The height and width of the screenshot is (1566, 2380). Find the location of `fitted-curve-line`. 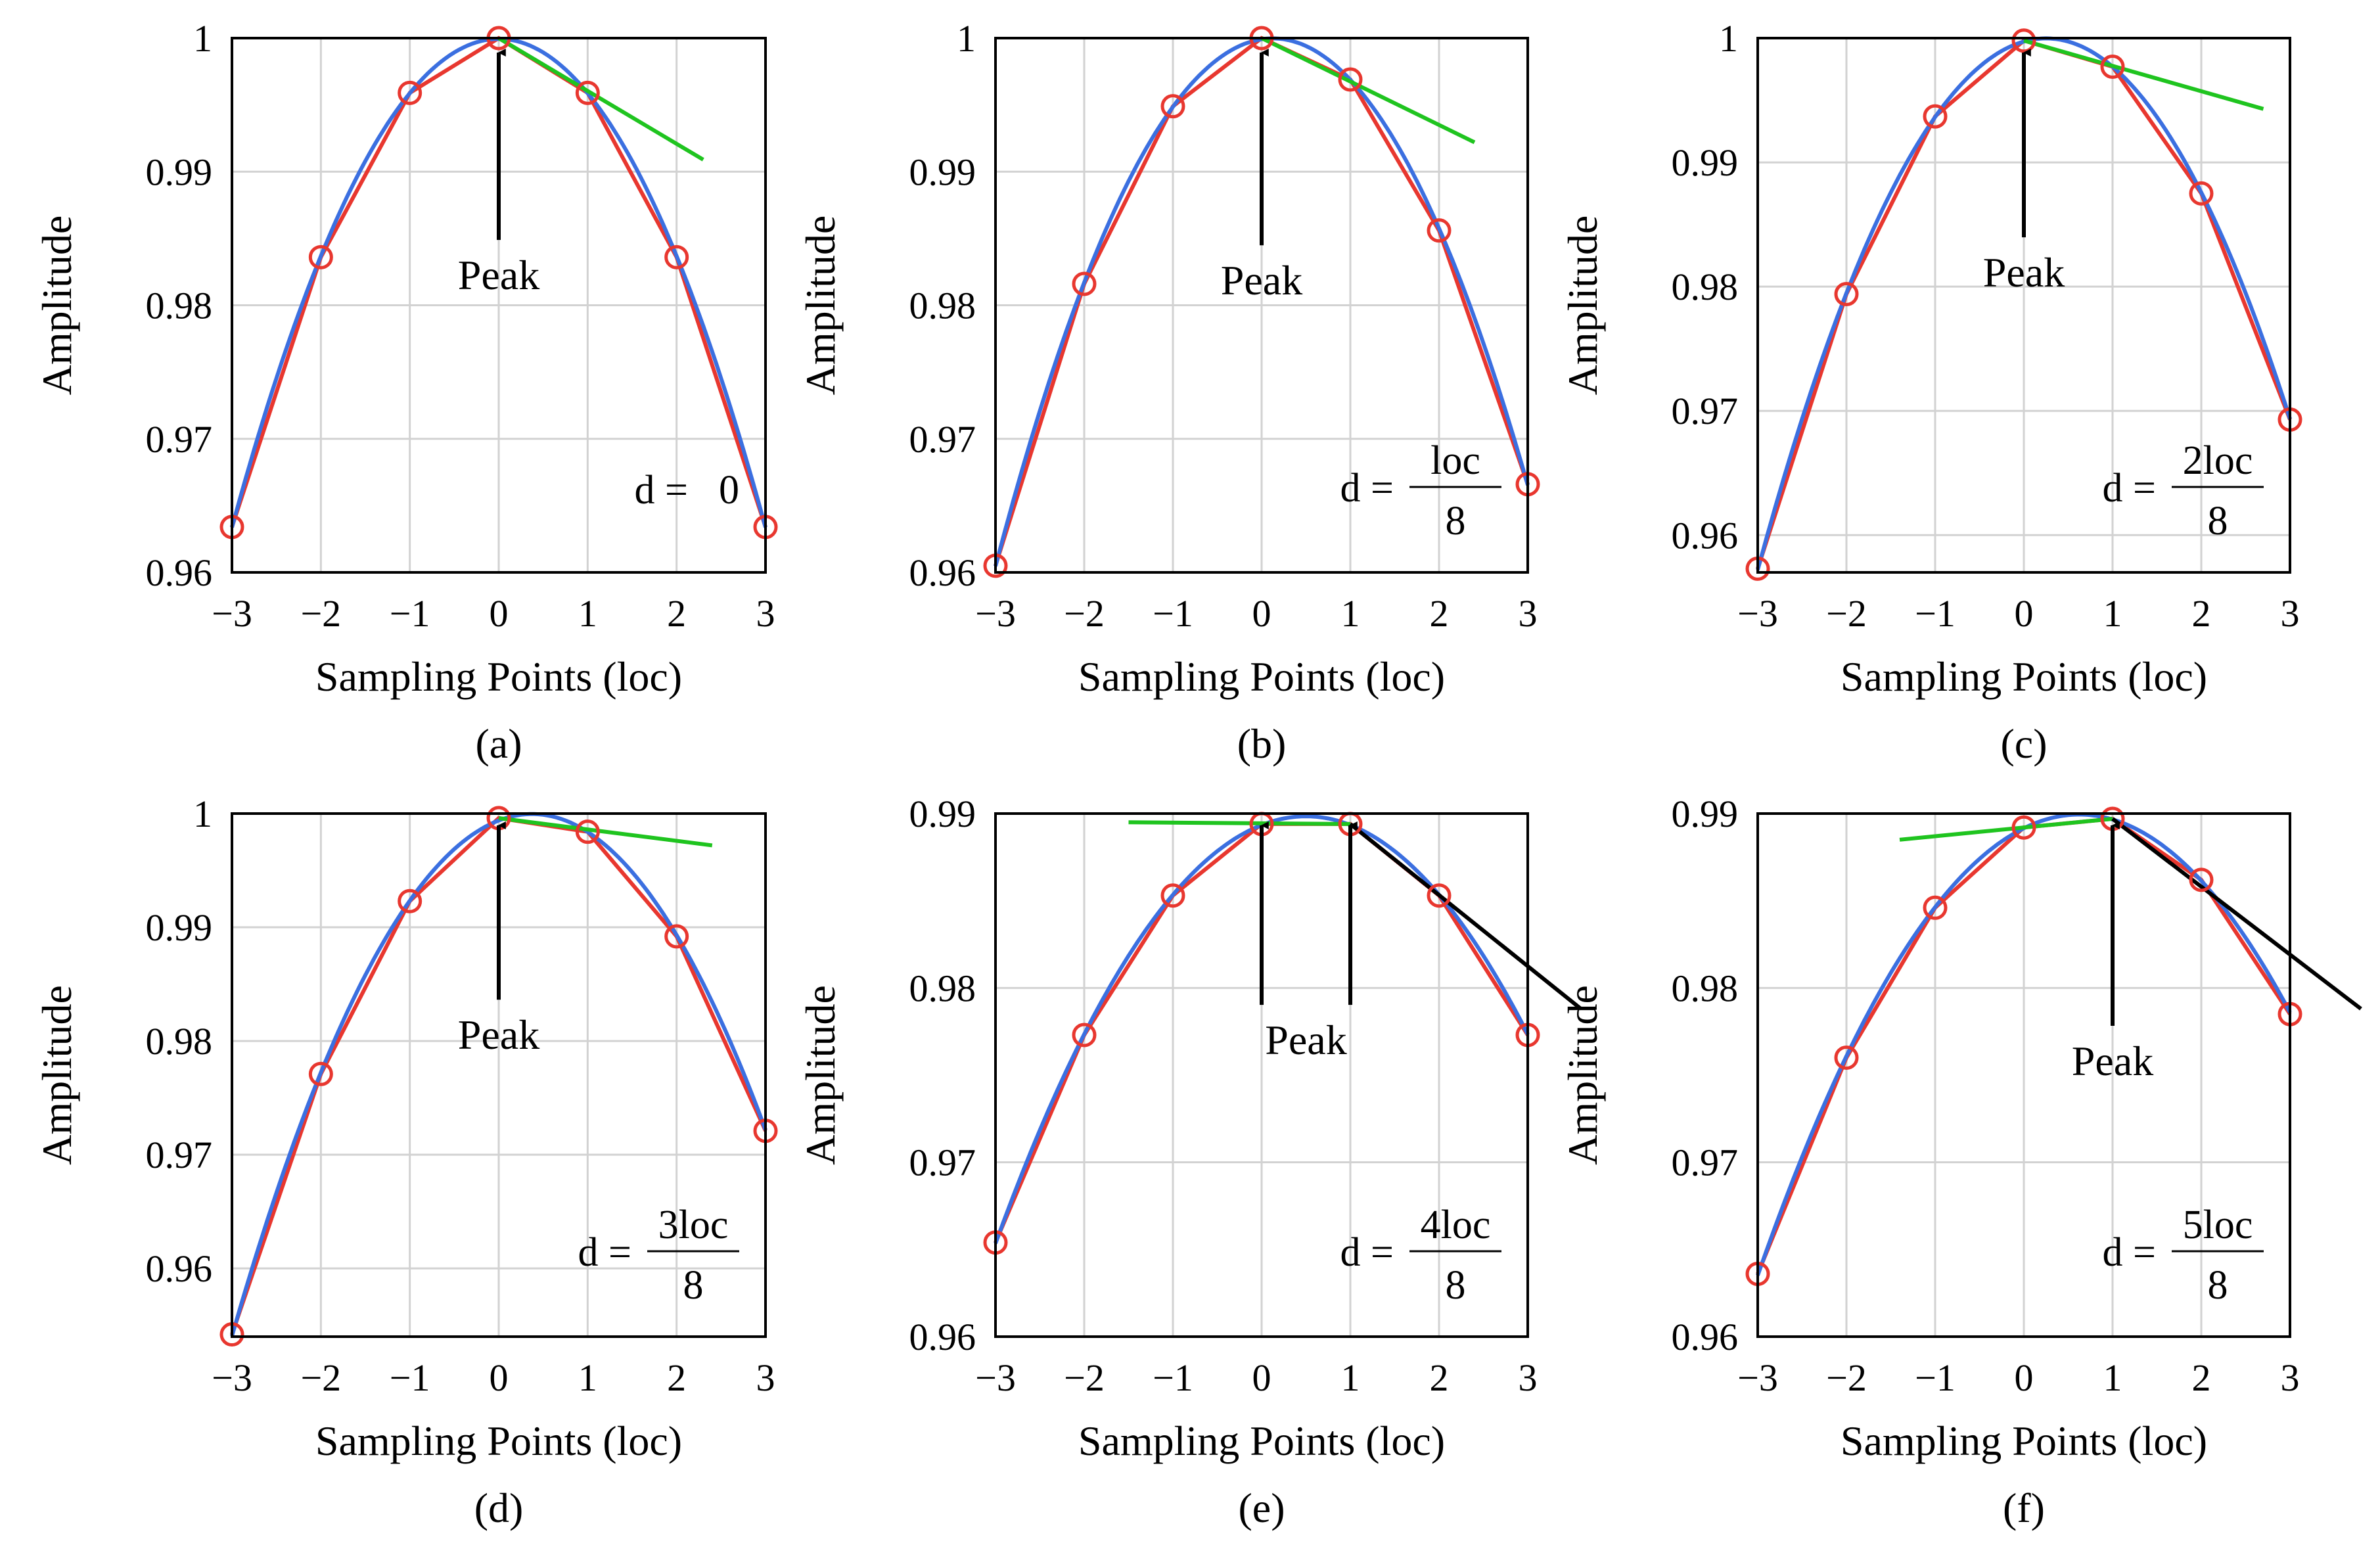

fitted-curve-line is located at coordinates (498, 1074).